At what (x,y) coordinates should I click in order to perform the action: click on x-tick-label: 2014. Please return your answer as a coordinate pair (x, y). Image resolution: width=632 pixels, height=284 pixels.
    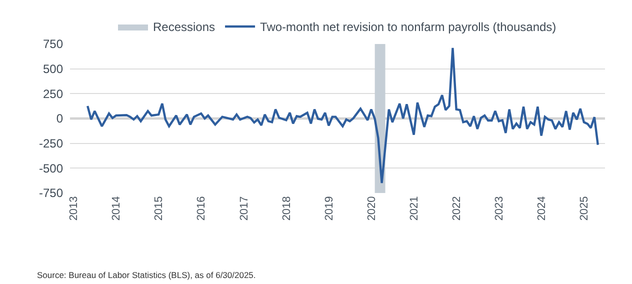
    Looking at the image, I should click on (116, 208).